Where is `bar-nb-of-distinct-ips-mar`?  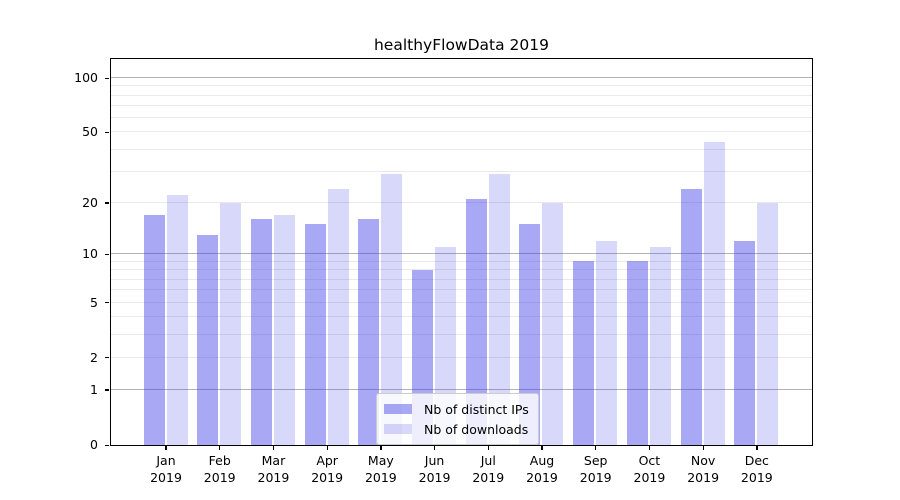
bar-nb-of-distinct-ips-mar is located at coordinates (261, 332).